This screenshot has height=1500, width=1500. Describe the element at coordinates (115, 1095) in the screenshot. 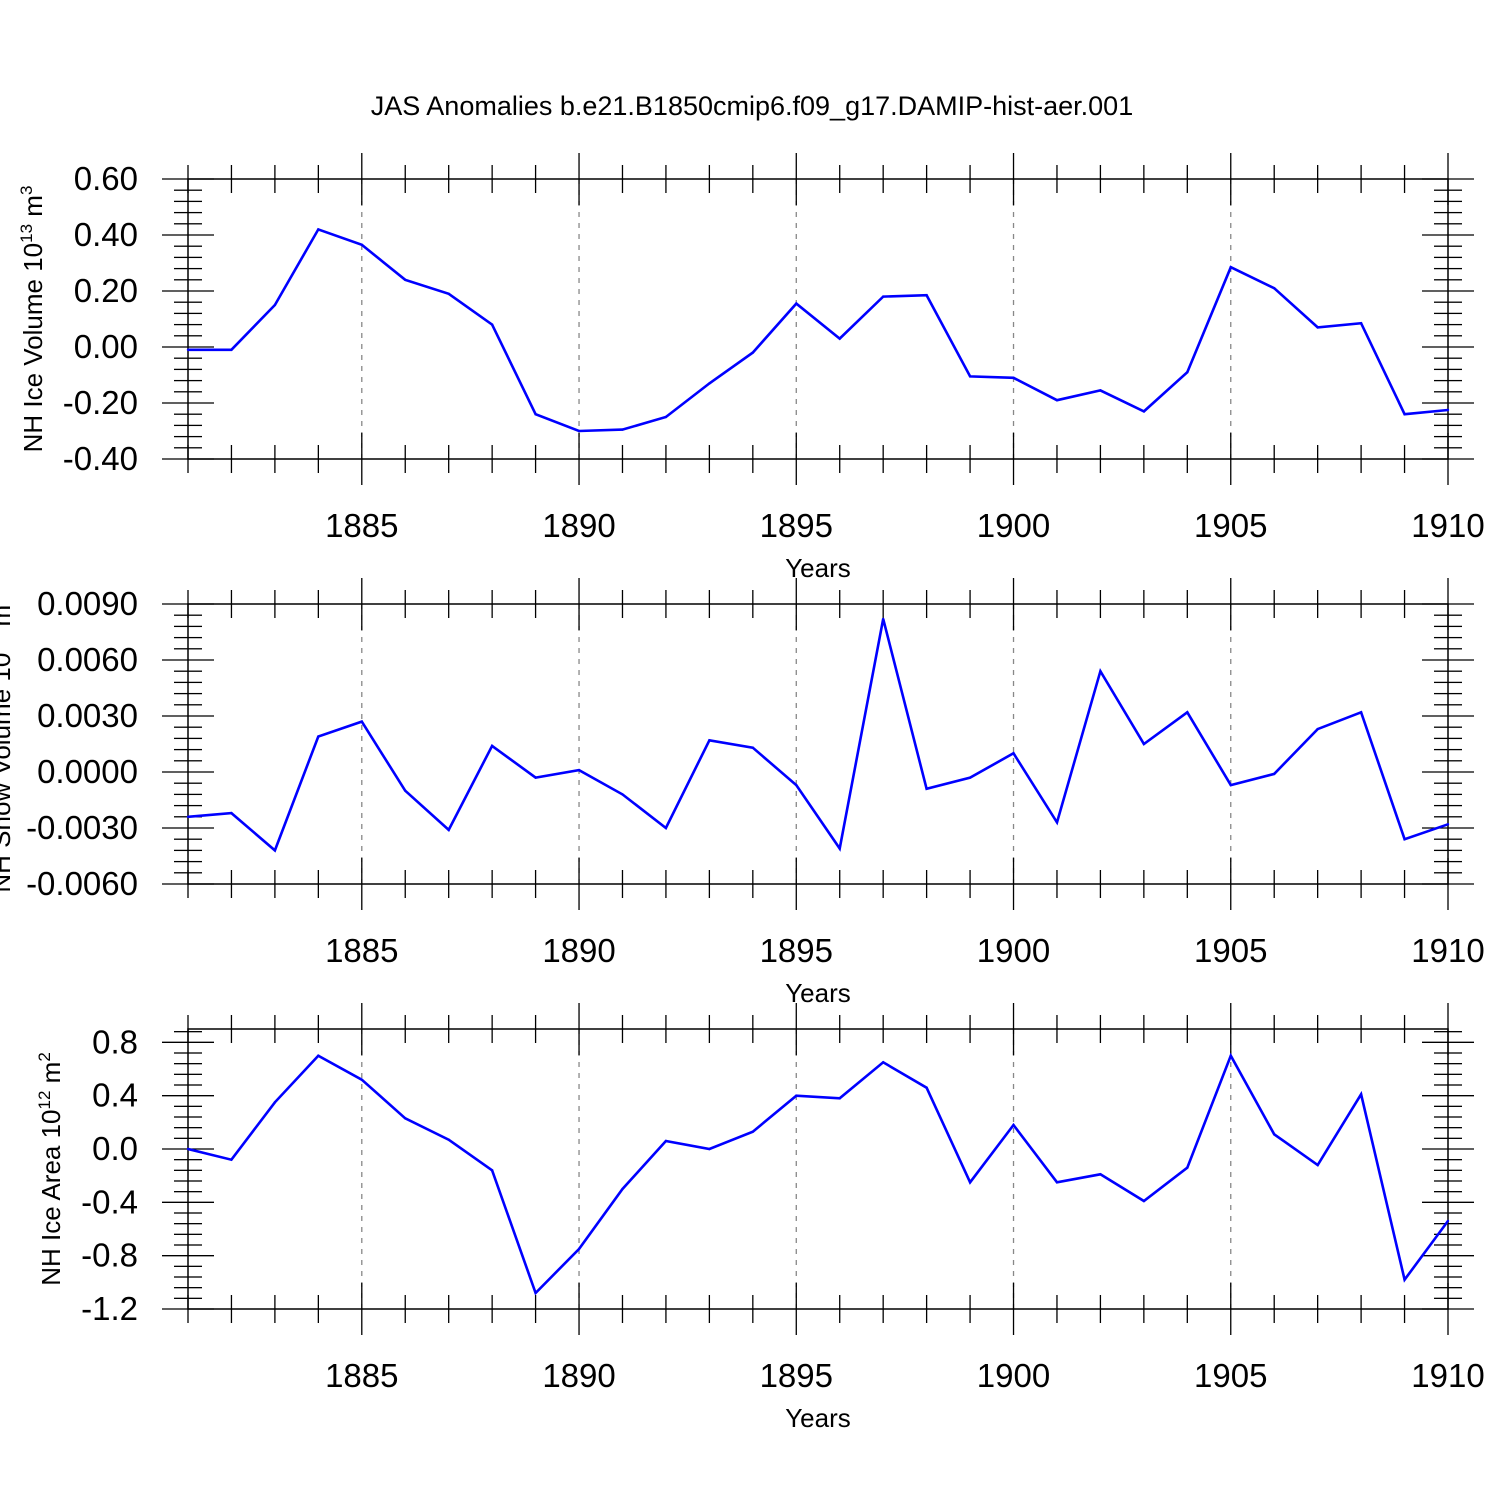

I see `y-tick-label: 0.4` at that location.